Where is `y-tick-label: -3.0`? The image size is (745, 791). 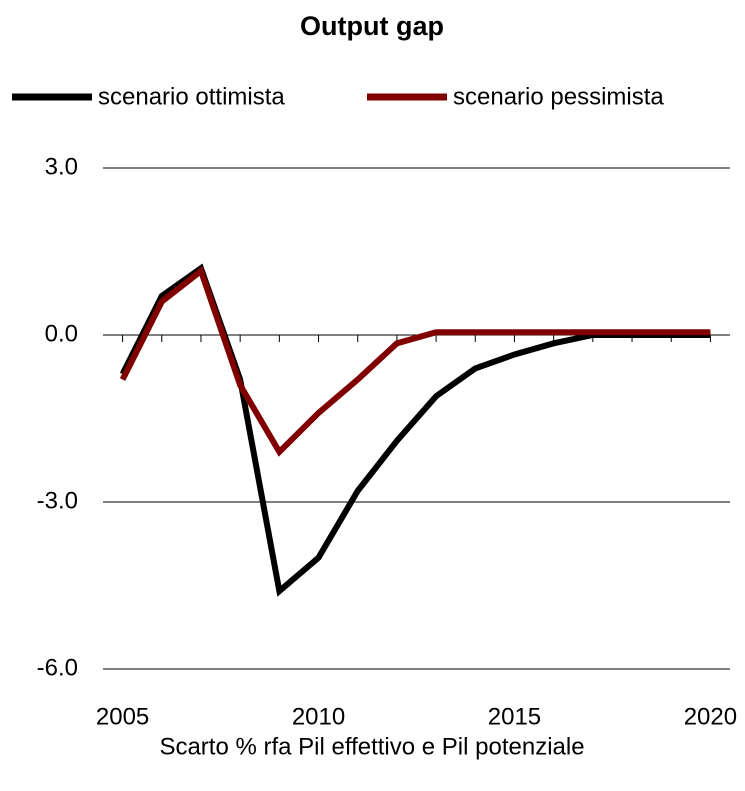
y-tick-label: -3.0 is located at coordinates (57, 500).